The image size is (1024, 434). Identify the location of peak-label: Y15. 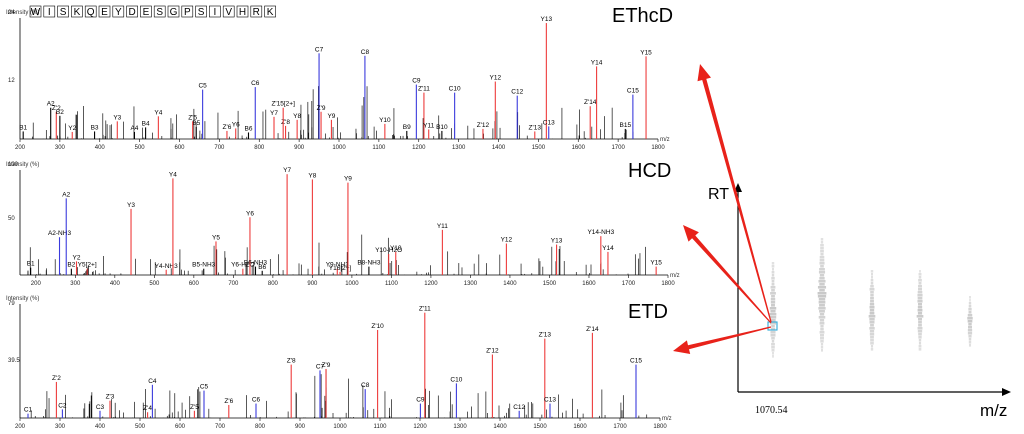
(656, 263).